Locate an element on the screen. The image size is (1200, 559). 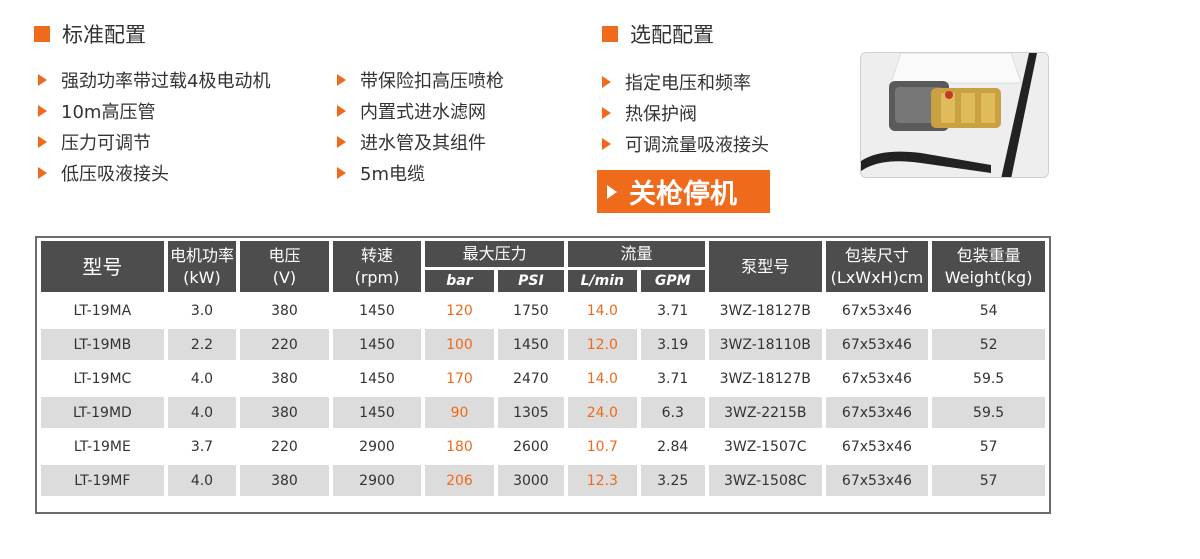
list-item: 内置式进水滤网 is located at coordinates (420, 110).